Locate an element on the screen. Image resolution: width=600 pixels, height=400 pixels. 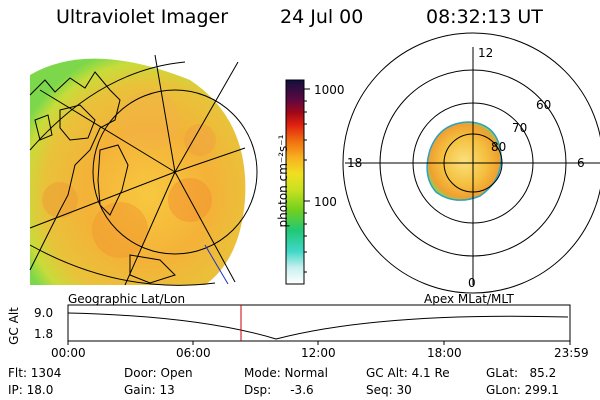
observation-date: 24 Jul 00 is located at coordinates (322, 17).